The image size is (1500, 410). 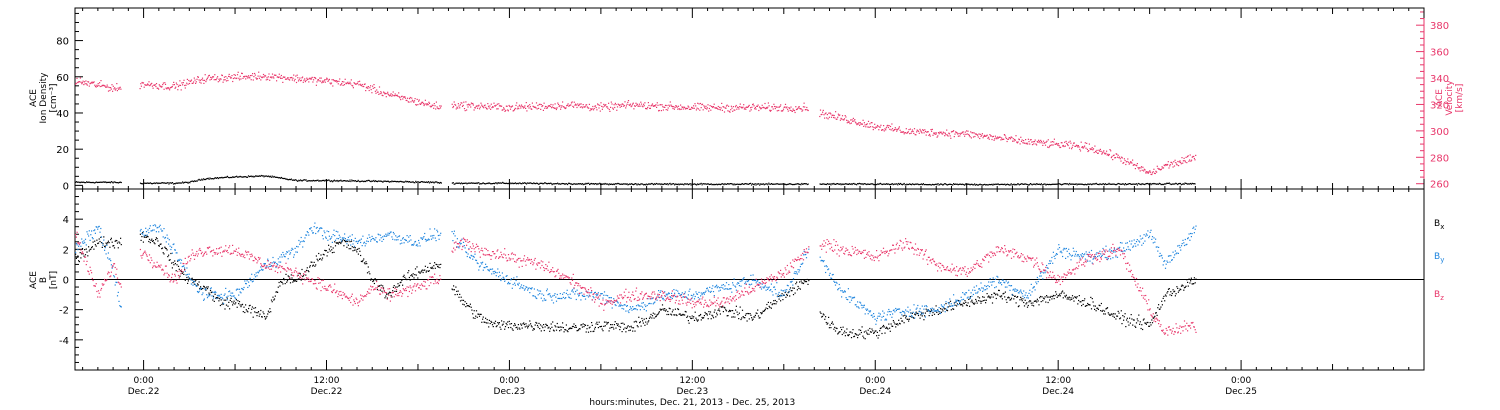 I want to click on legend-Bz: Bz, so click(x=1439, y=296).